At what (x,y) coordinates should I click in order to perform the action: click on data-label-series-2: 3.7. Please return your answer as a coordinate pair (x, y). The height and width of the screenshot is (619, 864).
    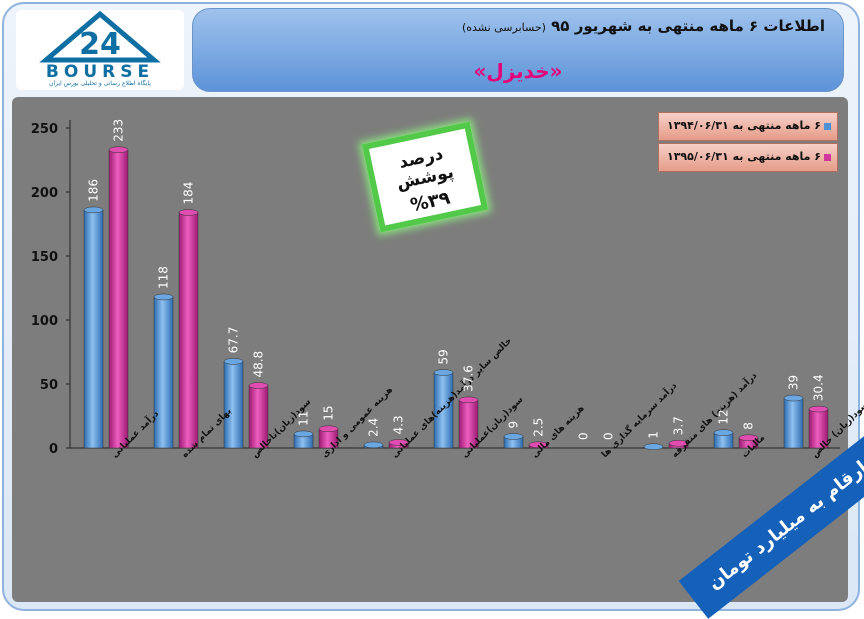
    Looking at the image, I should click on (679, 425).